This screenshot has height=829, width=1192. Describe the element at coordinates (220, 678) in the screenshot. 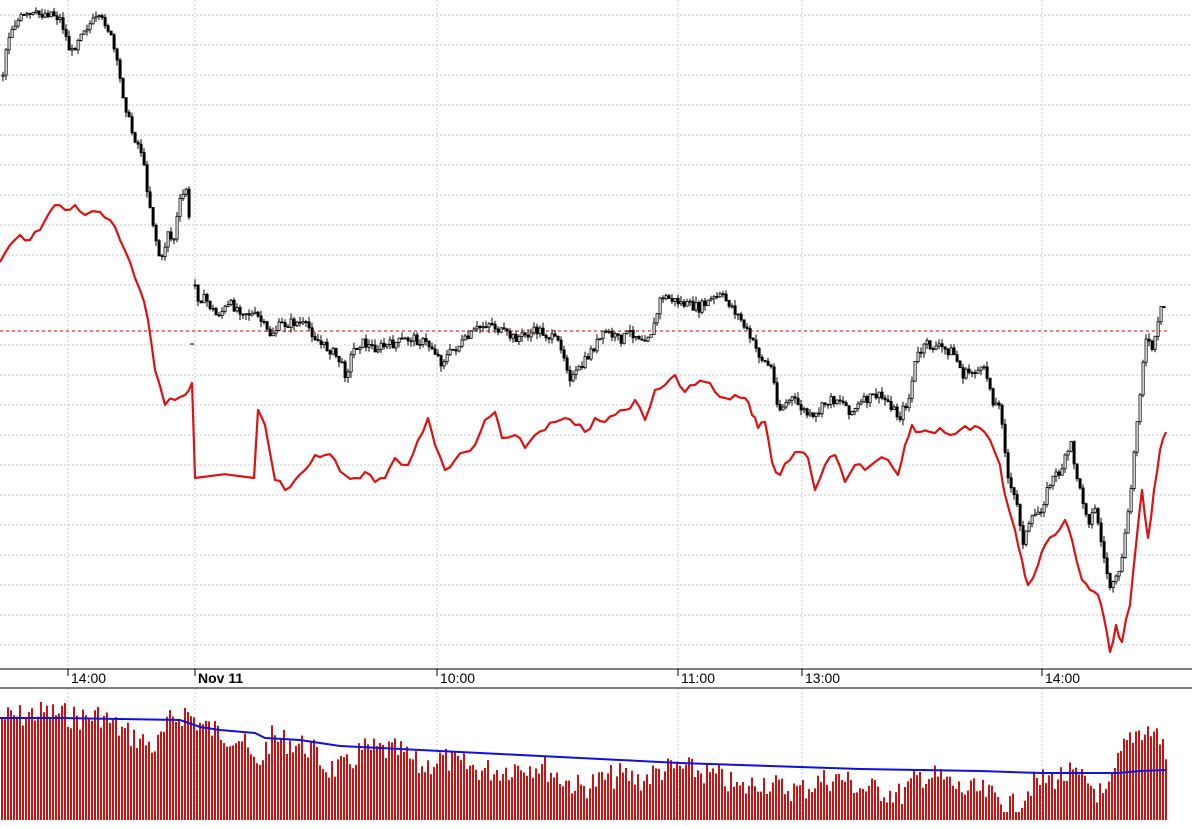

I see `x-tick-label: Nov 11` at that location.